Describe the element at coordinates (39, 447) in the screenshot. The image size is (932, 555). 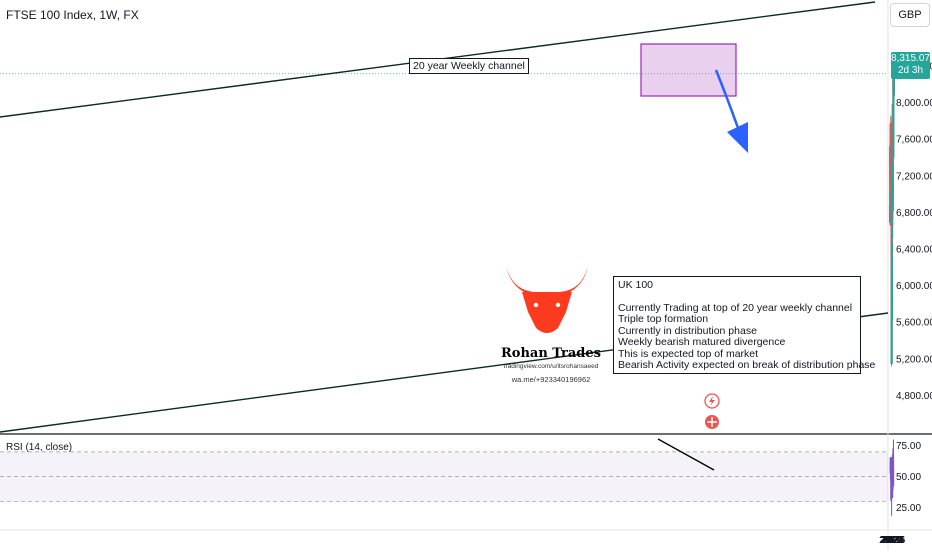
I see `rsi-label: RSI (14, close)` at that location.